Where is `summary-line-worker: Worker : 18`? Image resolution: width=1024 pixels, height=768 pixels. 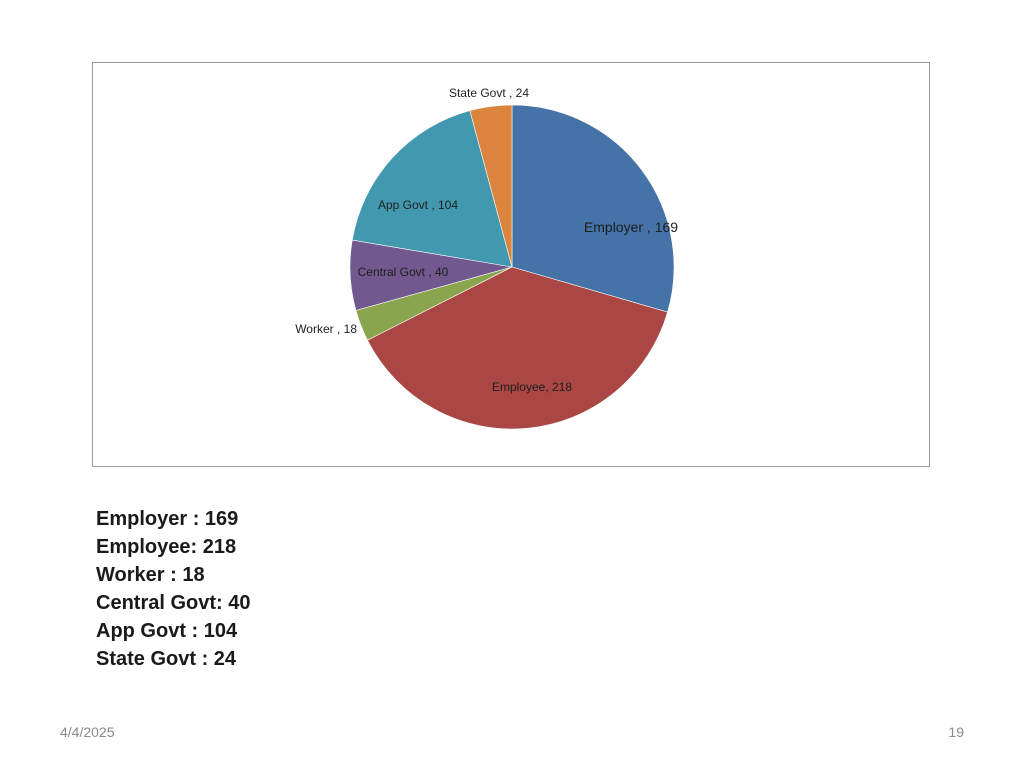 summary-line-worker: Worker : 18 is located at coordinates (150, 575).